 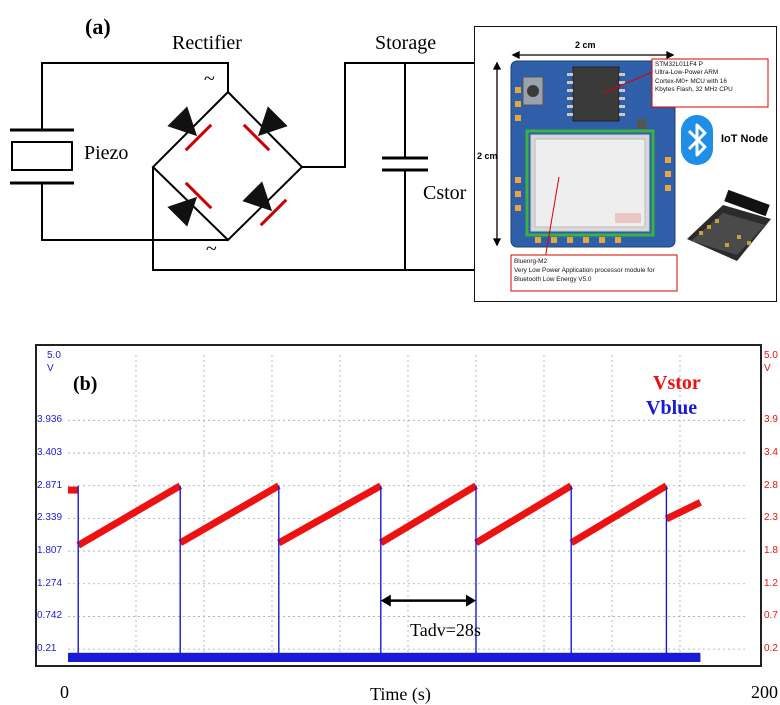 I want to click on storage-capacitor, so click(x=405, y=164).